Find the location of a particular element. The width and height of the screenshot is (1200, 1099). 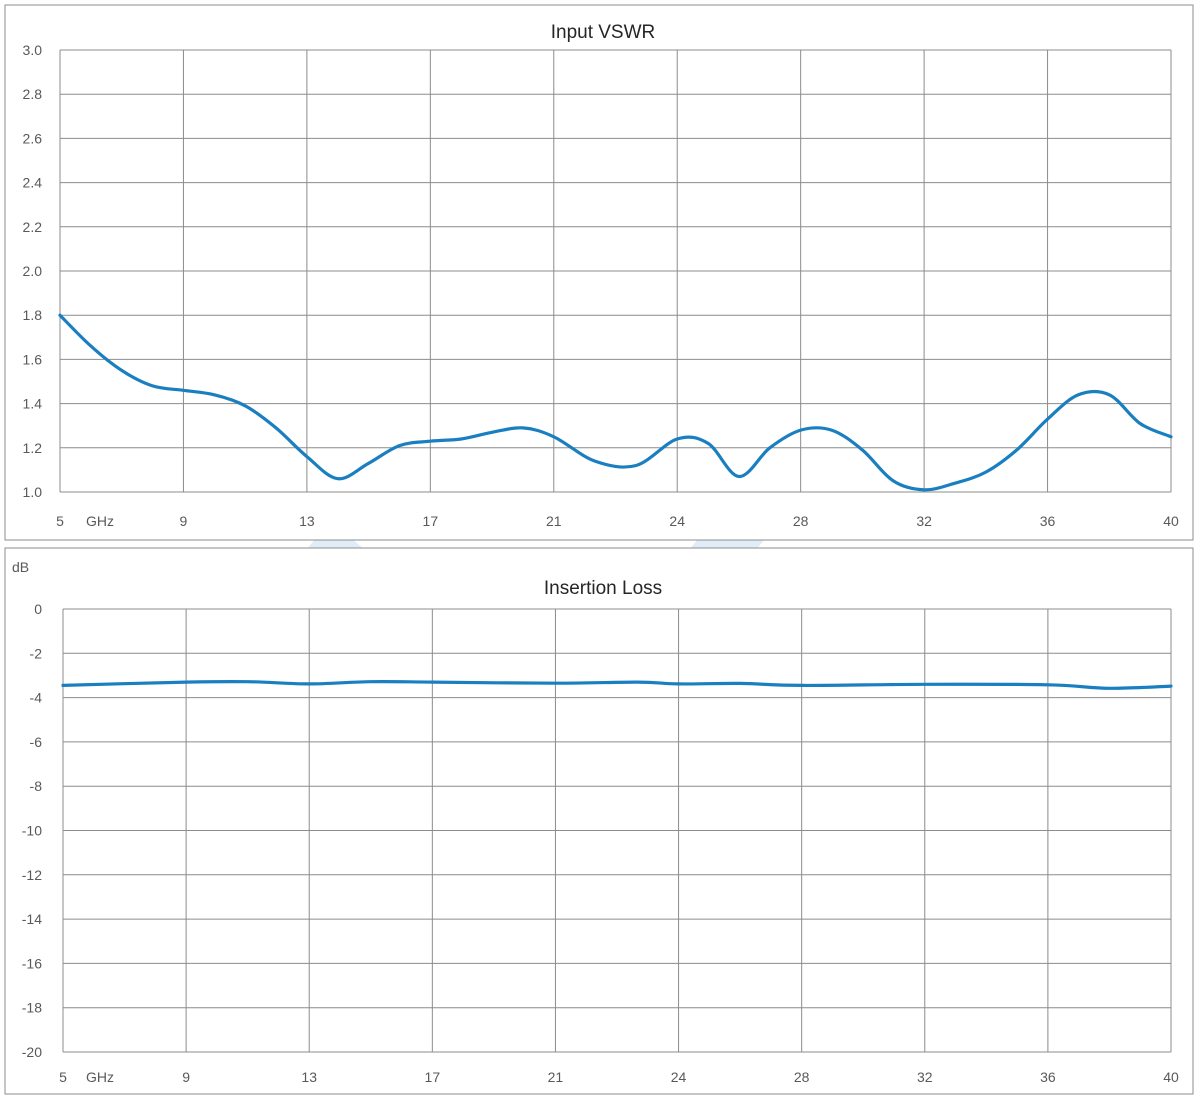

y-tick-label: 2.6 is located at coordinates (33, 138).